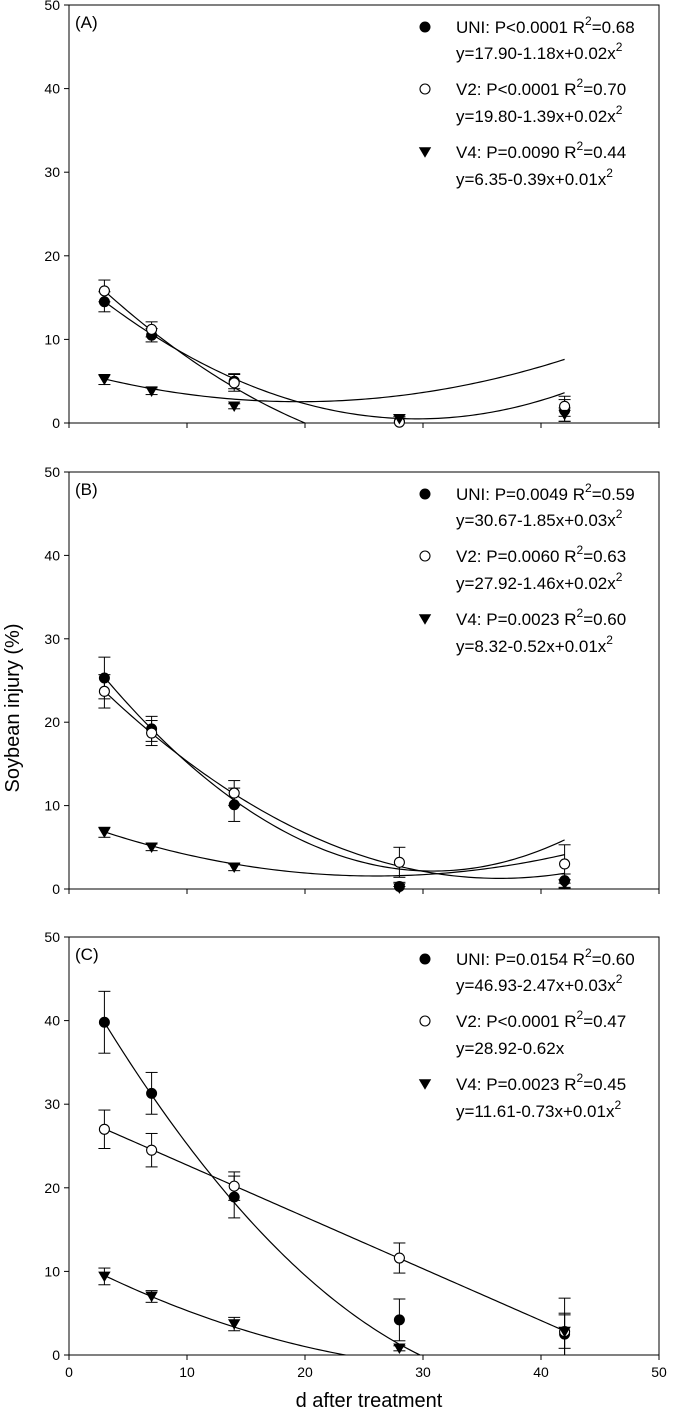 The width and height of the screenshot is (673, 1424). I want to click on x-axis-title: d after treatment, so click(369, 1401).